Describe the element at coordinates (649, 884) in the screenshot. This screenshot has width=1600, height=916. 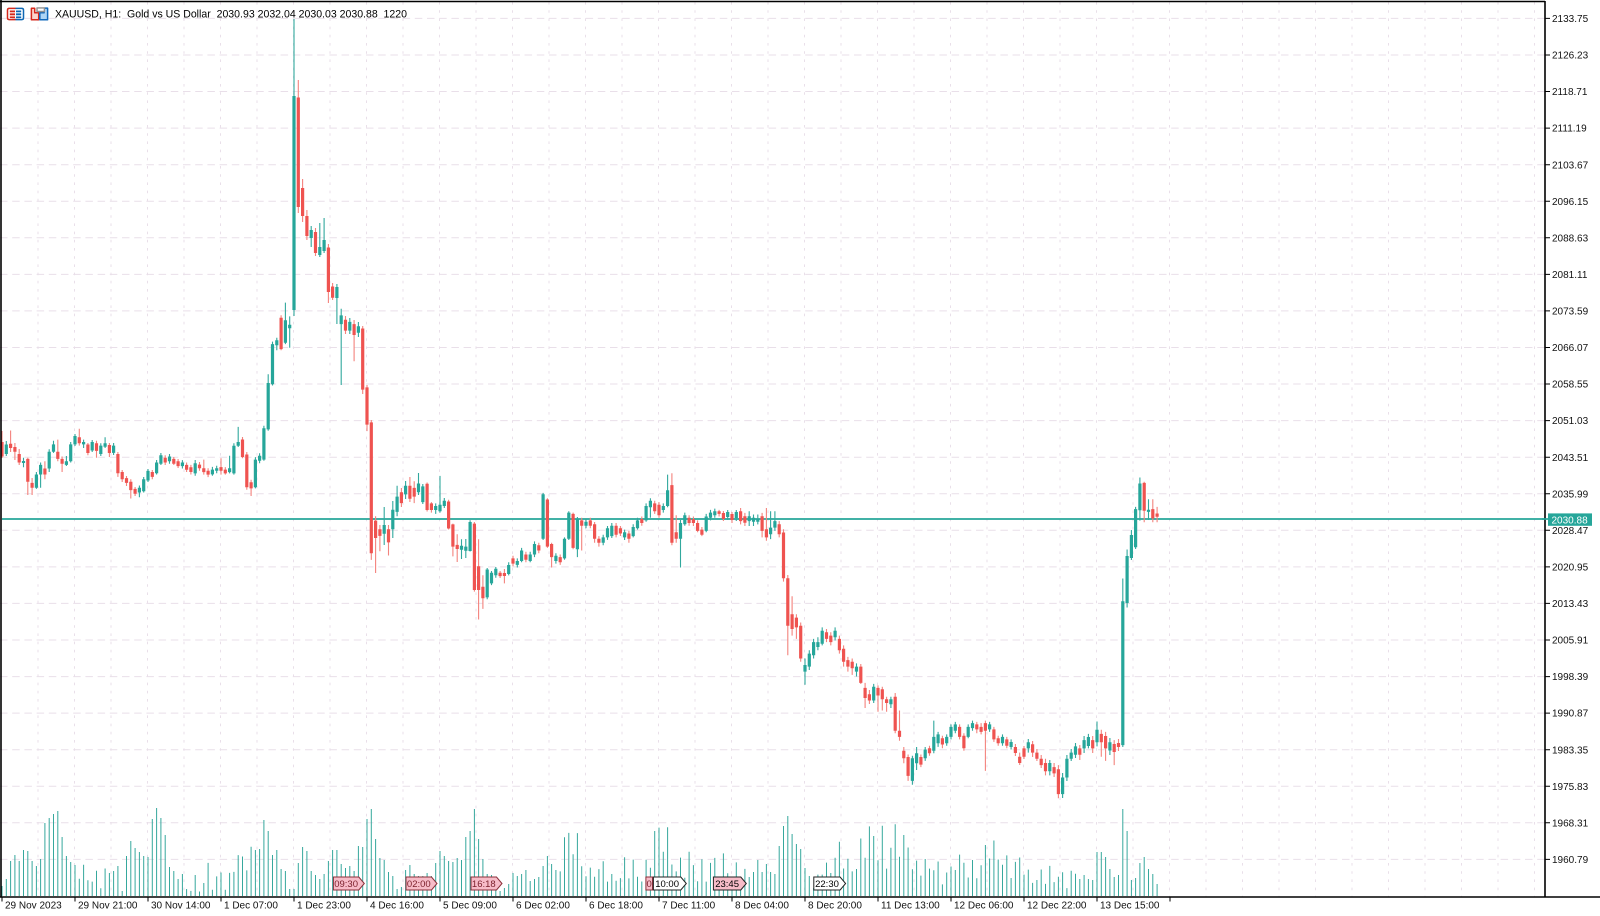
I see `svg-text: 0` at that location.